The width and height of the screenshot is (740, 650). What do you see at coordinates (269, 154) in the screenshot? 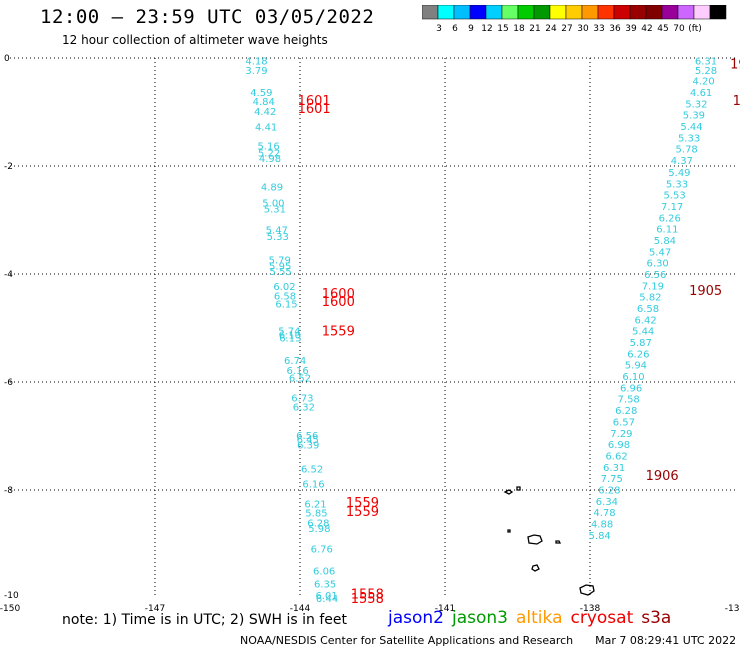
I see `wave-height-label: 5.22` at bounding box center [269, 154].